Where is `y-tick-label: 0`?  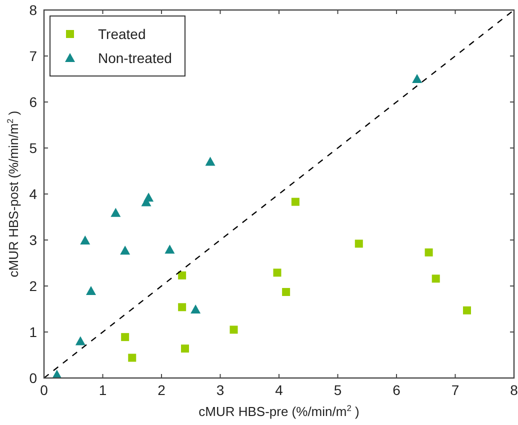 y-tick-label: 0 is located at coordinates (33, 378).